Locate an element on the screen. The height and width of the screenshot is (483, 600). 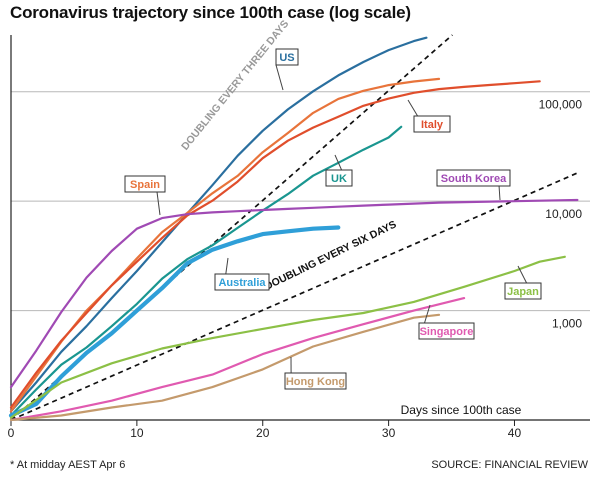
series-label-south-korea: South Korea is located at coordinates (473, 185).